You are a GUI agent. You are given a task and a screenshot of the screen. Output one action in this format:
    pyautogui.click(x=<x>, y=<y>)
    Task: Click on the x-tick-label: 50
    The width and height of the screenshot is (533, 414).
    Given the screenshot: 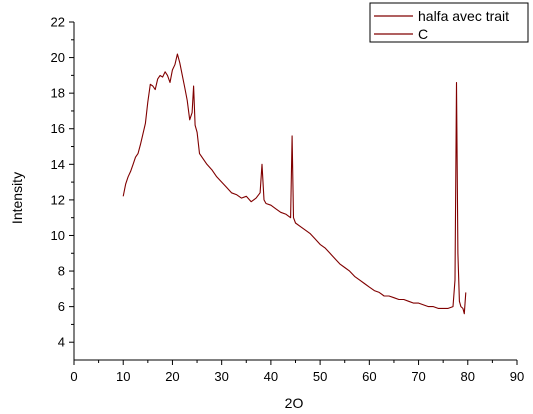 What is the action you would take?
    pyautogui.click(x=320, y=376)
    